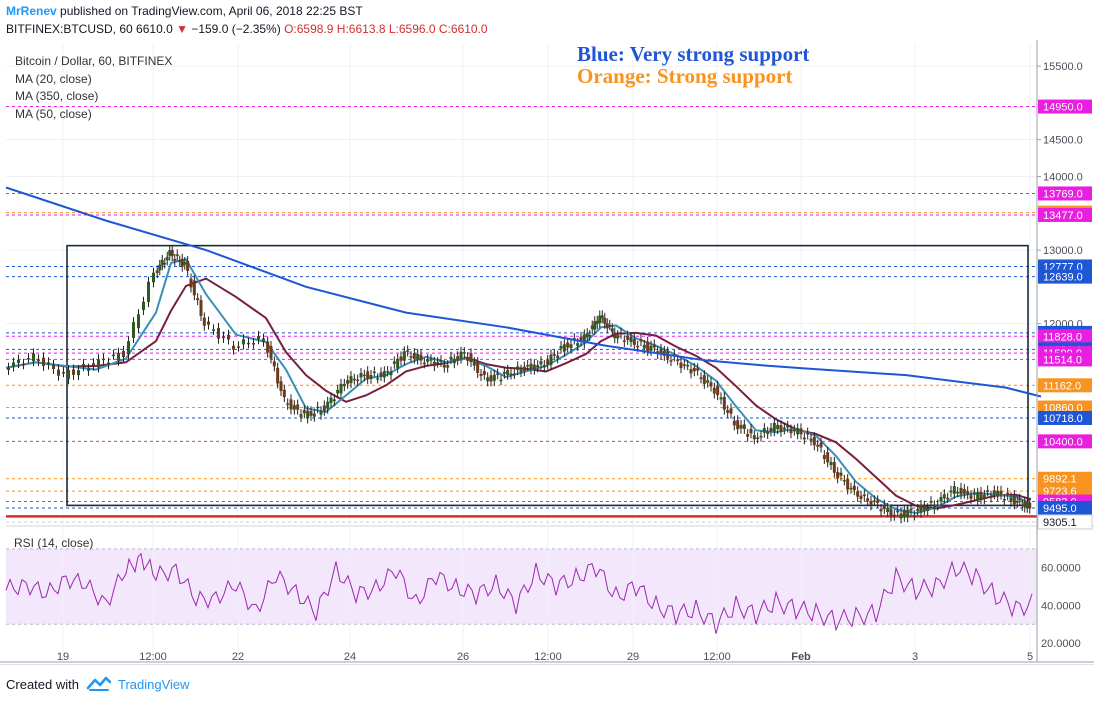 This screenshot has height=702, width=1094. I want to click on price-tick-label: 14000.0, so click(1063, 177).